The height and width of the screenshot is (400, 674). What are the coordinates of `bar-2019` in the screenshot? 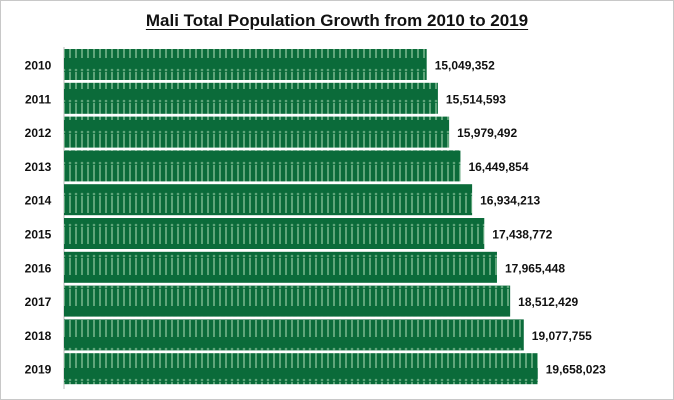 It's located at (301, 369).